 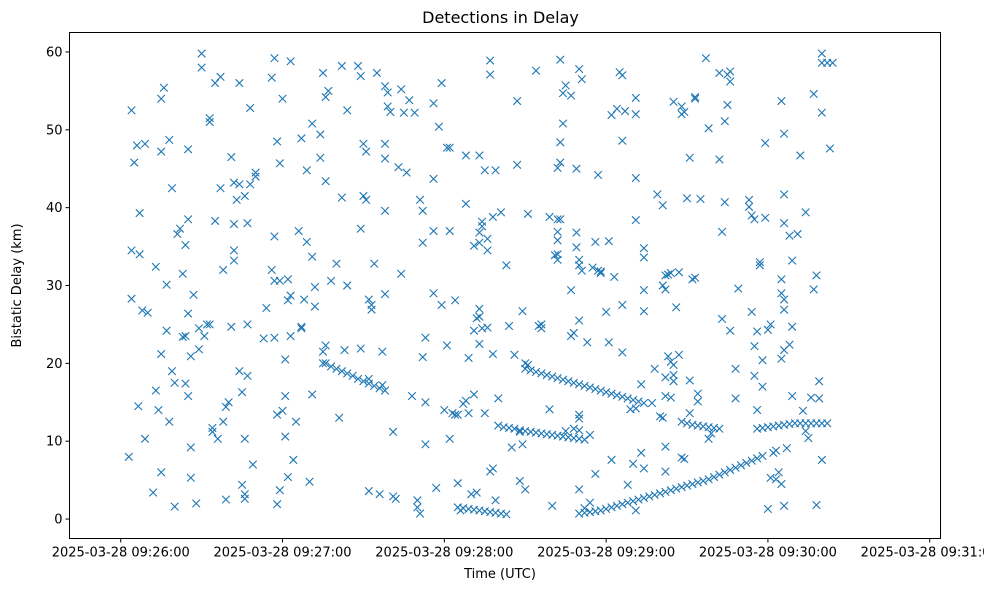 I want to click on y-tick-label: 40, so click(x=54, y=208).